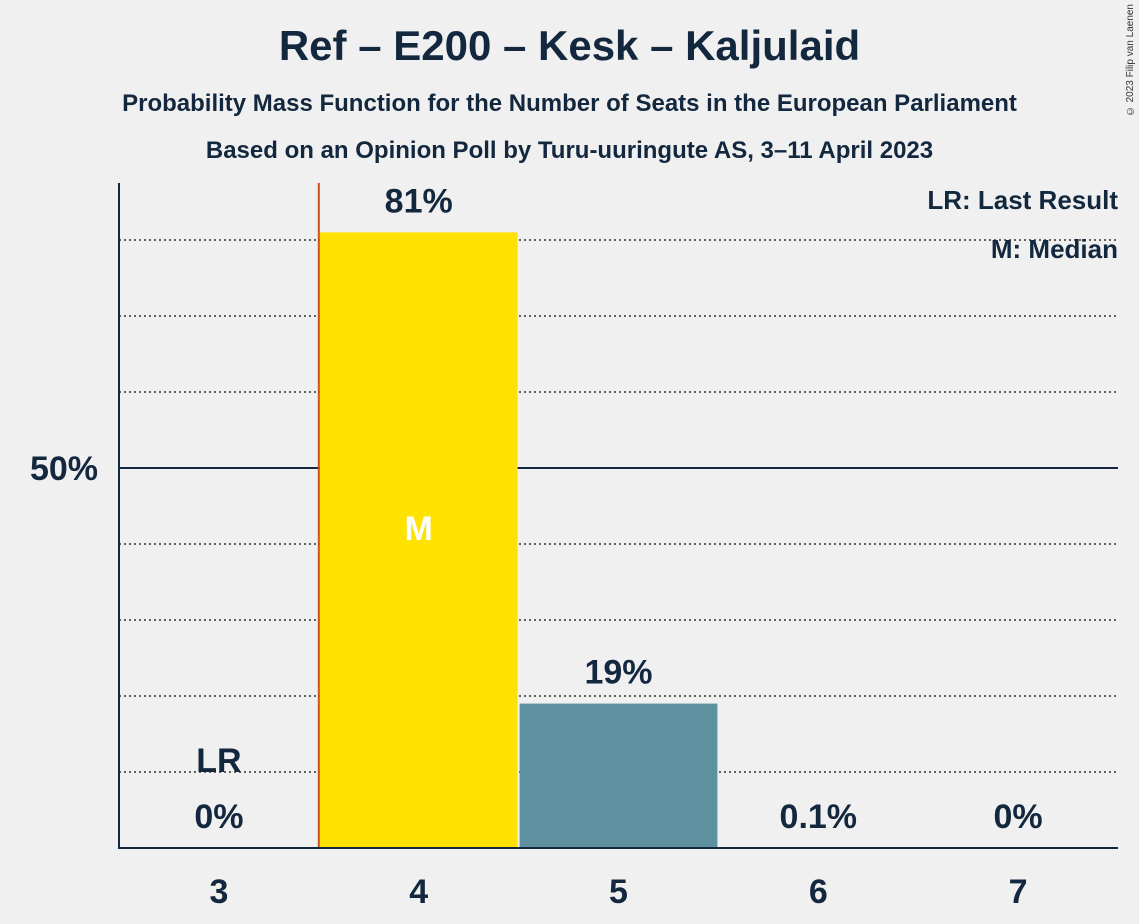 Image resolution: width=1139 pixels, height=924 pixels. What do you see at coordinates (618, 673) in the screenshot?
I see `value-label: 19%` at bounding box center [618, 673].